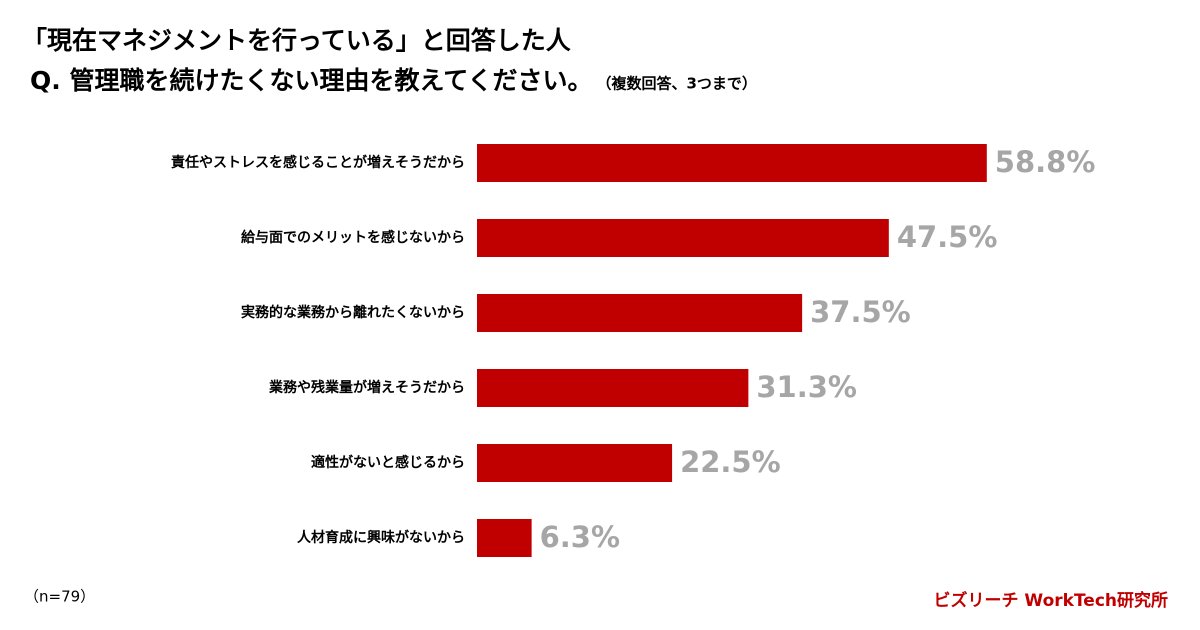 The height and width of the screenshot is (630, 1200). Describe the element at coordinates (806, 387) in the screenshot. I see `value-label: 31.3%` at that location.